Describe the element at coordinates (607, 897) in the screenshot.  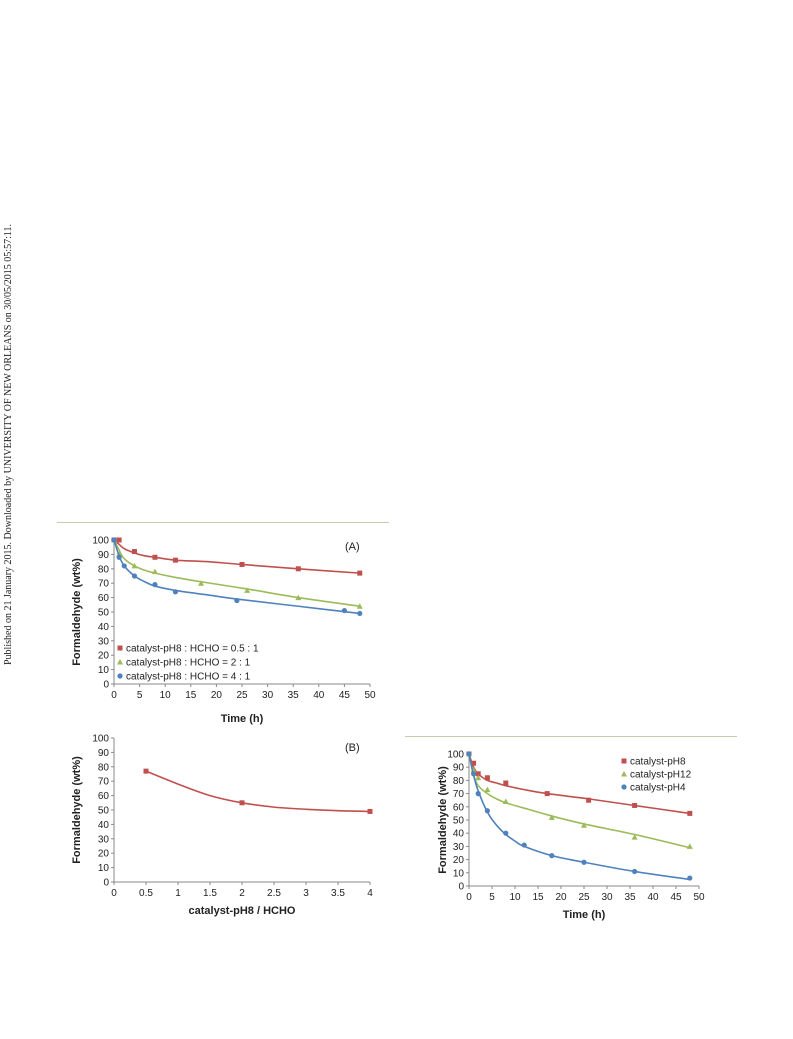
I see `x-tick-label: 30` at that location.